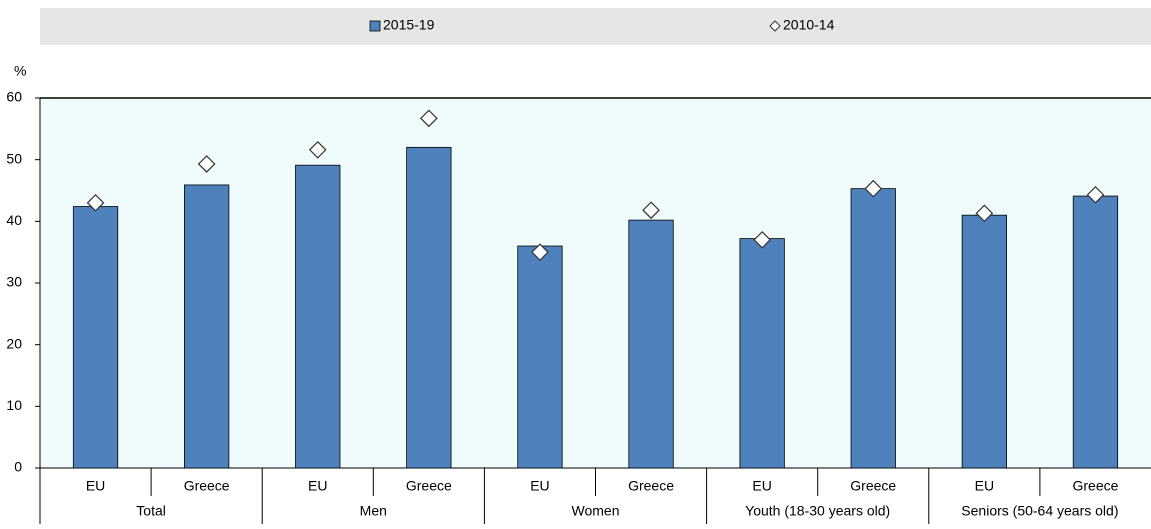 Image resolution: width=1151 pixels, height=529 pixels. Describe the element at coordinates (14, 97) in the screenshot. I see `y-tick-label: 60` at that location.